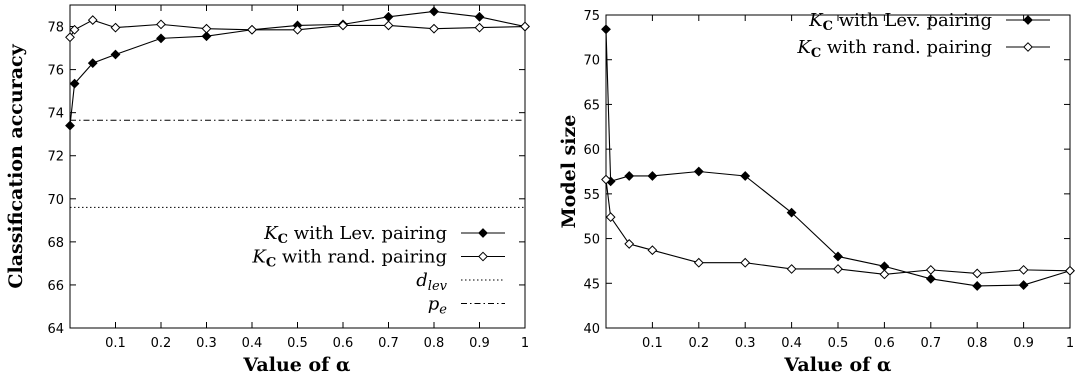  I want to click on chart-0-x-tick-label: 0.9, so click(479, 343).